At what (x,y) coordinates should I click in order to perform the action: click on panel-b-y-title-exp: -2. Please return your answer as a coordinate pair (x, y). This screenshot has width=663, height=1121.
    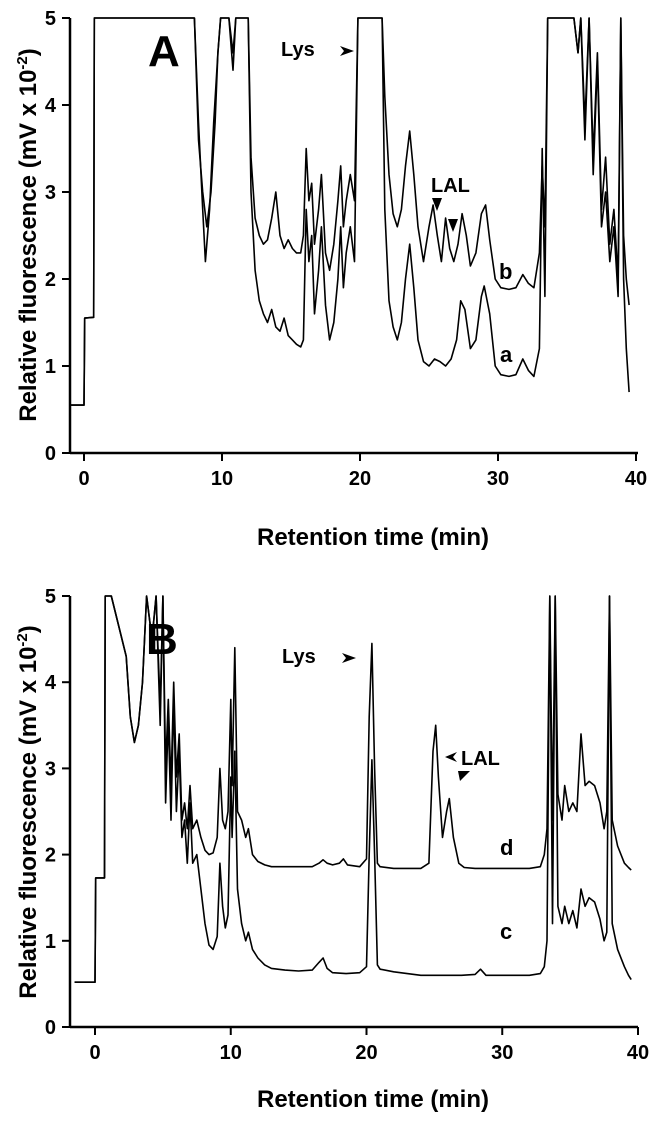
    Looking at the image, I should click on (22, 639).